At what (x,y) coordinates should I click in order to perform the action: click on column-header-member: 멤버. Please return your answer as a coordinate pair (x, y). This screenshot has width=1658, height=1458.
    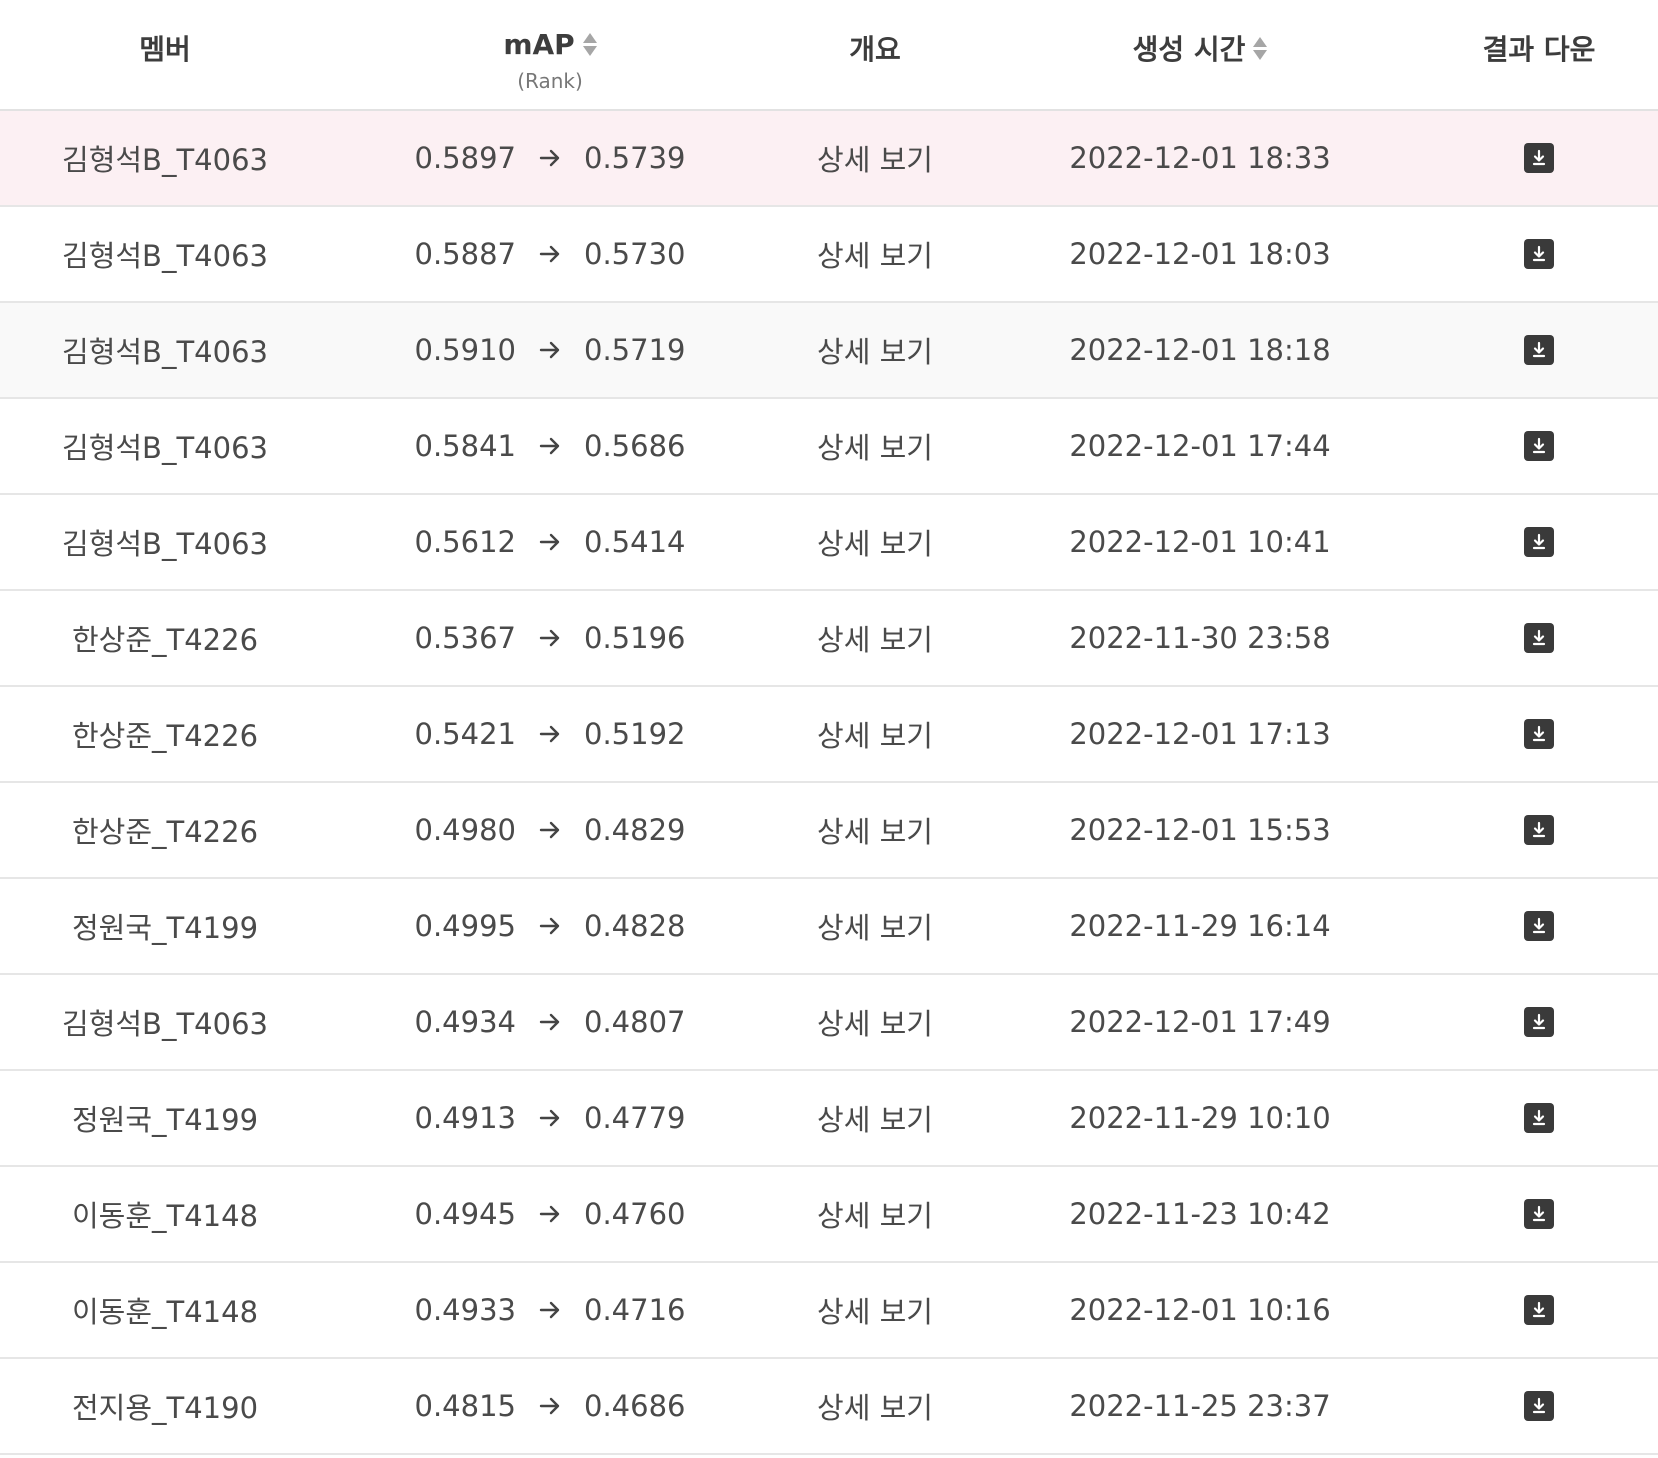
    Looking at the image, I should click on (165, 54).